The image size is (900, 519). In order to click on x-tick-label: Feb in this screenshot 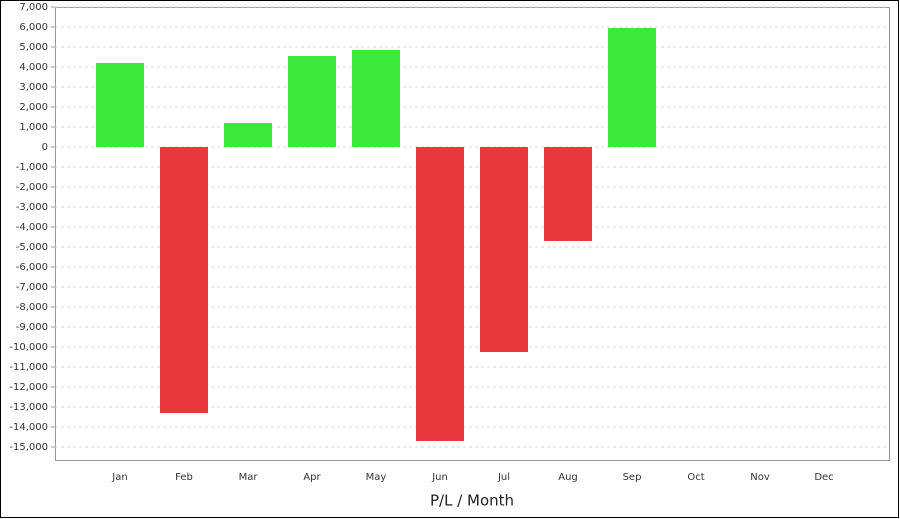, I will do `click(184, 477)`.